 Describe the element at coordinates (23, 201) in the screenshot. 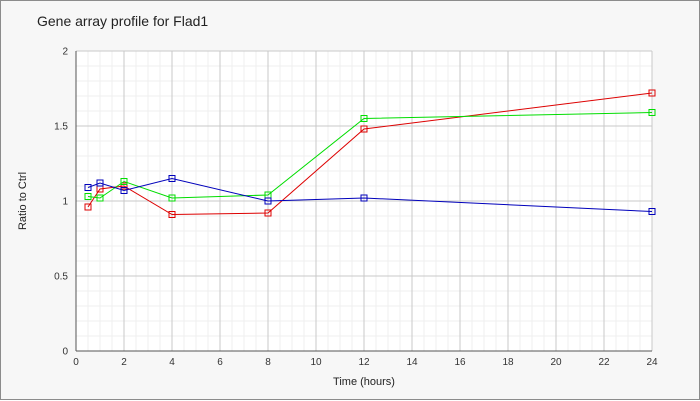

I see `y-axis-label: Ratio to Ctrl` at that location.